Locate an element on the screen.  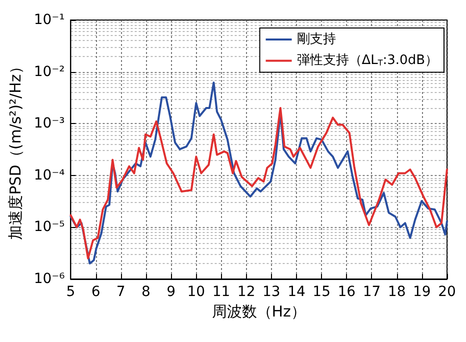
x-tick-label: 15 is located at coordinates (321, 292).